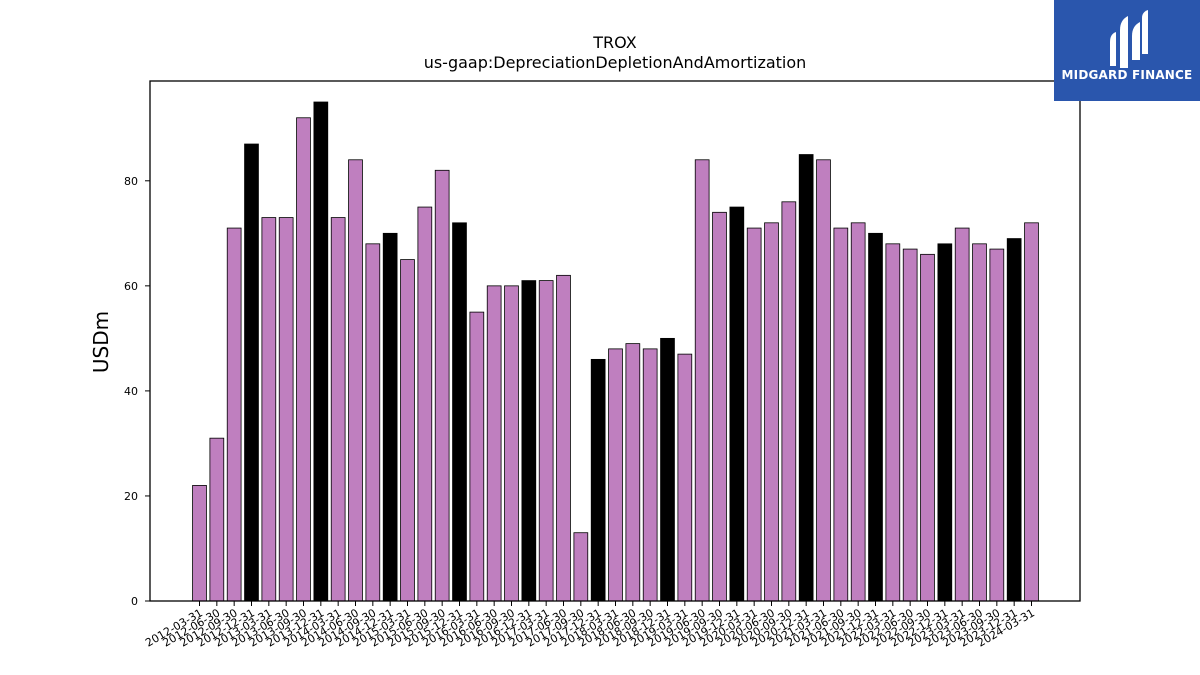 The width and height of the screenshot is (1200, 675). Describe the element at coordinates (134, 601) in the screenshot. I see `y-tick-label: 0` at that location.